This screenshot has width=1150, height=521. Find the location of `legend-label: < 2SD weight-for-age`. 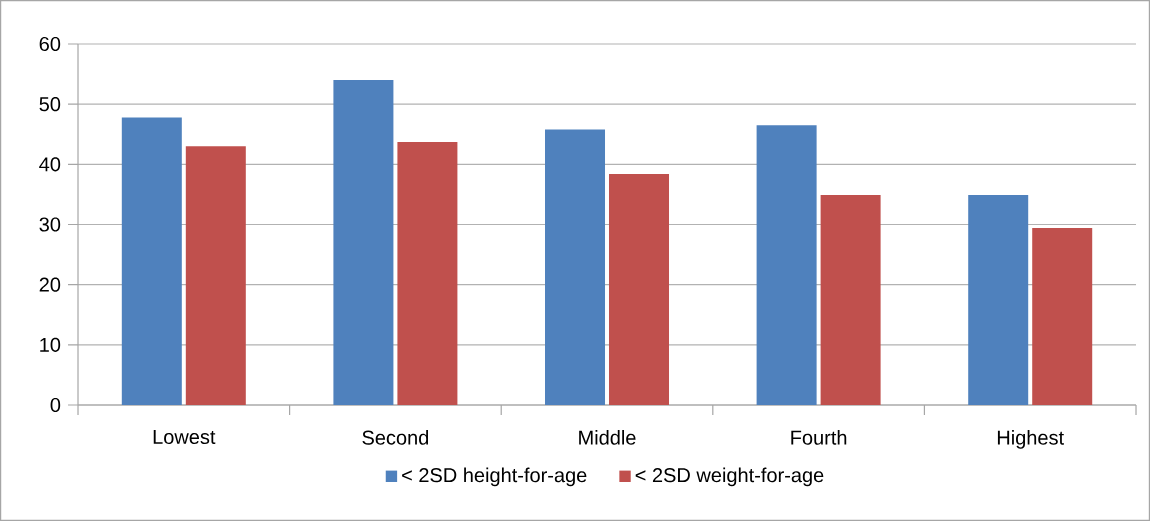

legend-label: < 2SD weight-for-age is located at coordinates (729, 477).